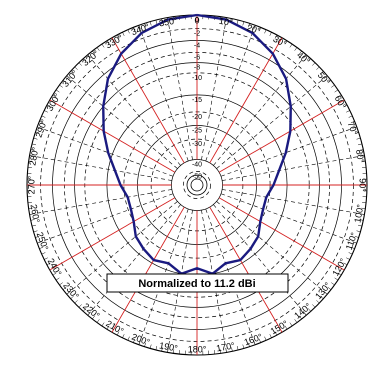 The width and height of the screenshot is (373, 375). I want to click on center-ring, so click(197, 185).